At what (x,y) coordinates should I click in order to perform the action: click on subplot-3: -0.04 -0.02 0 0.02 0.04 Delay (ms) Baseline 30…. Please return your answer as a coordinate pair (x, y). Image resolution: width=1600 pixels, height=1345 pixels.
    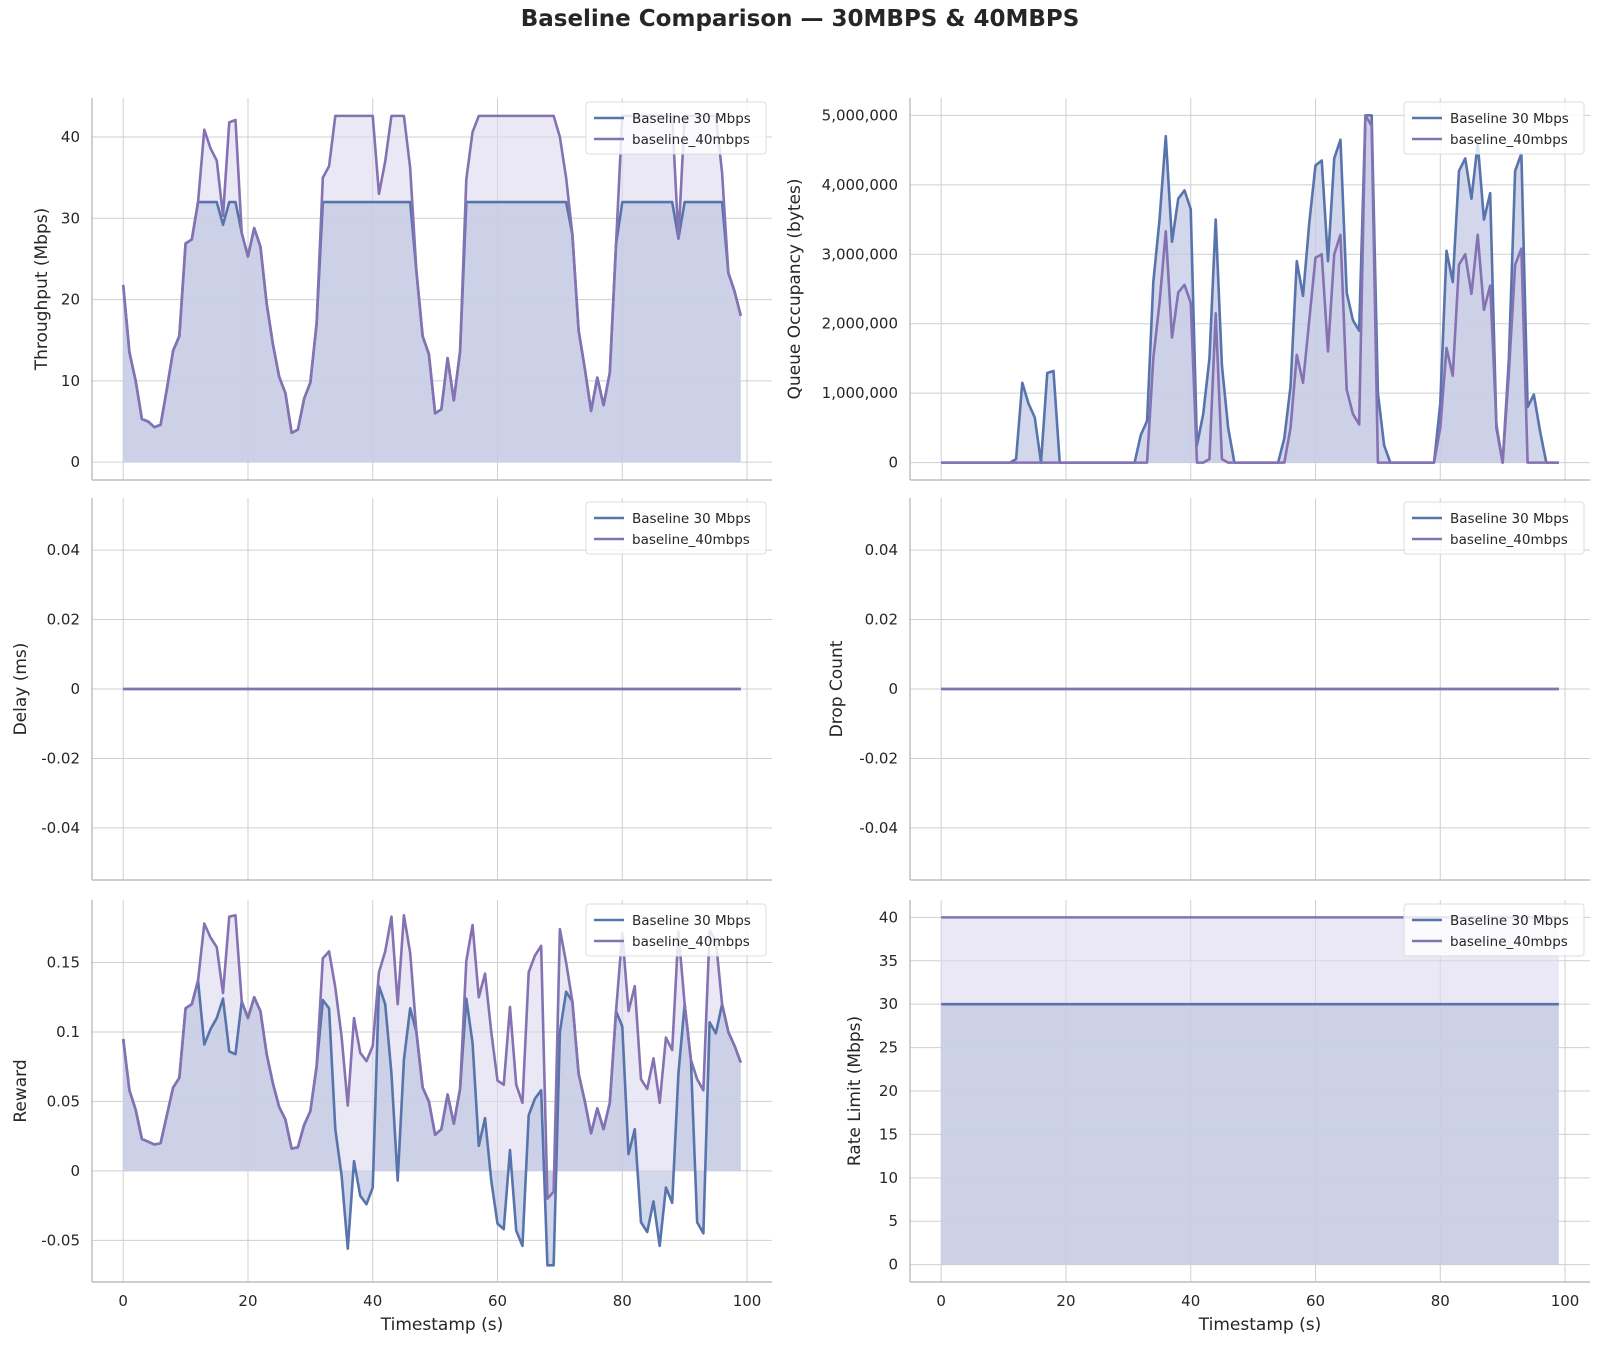
    Looking at the image, I should click on (391, 689).